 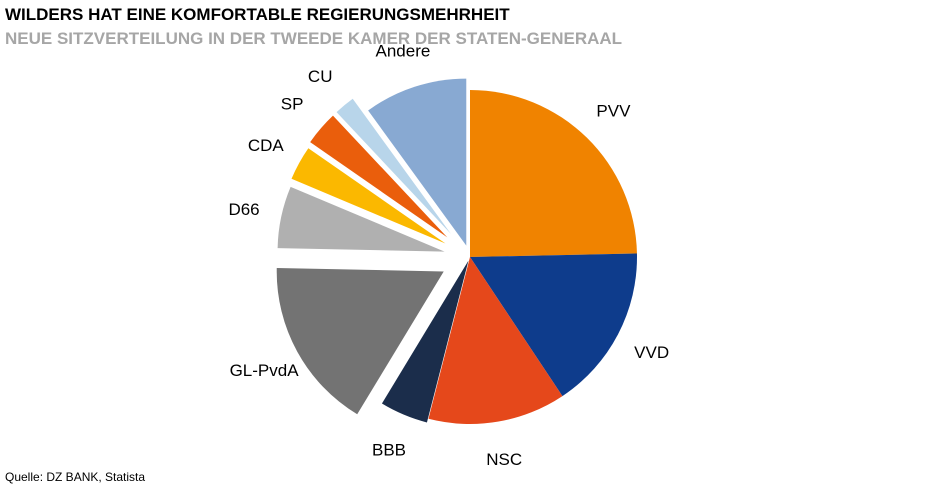 I want to click on slice-label-andere: Andere, so click(x=403, y=51).